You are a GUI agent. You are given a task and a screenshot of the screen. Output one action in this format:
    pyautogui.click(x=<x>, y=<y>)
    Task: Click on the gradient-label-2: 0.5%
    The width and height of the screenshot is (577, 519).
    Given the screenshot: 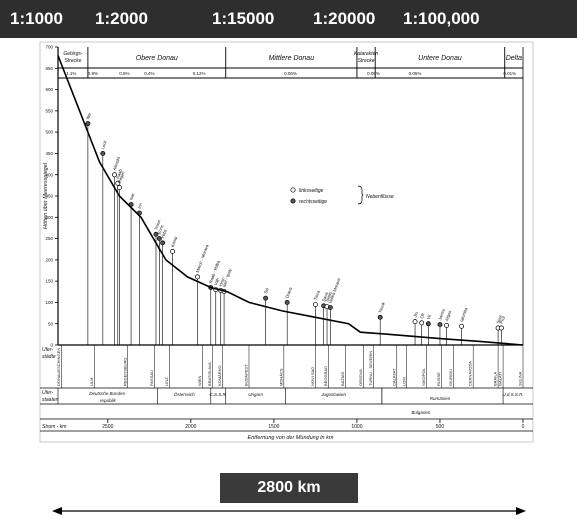 What is the action you would take?
    pyautogui.click(x=124, y=73)
    